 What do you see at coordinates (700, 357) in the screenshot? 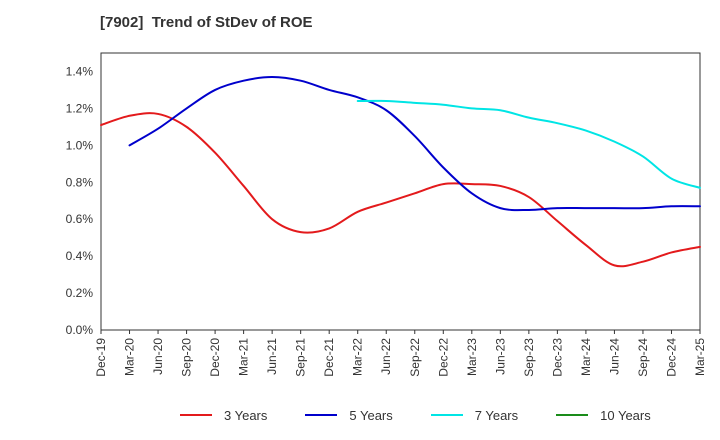
I see `x-tick-label: Mar-25` at bounding box center [700, 357].